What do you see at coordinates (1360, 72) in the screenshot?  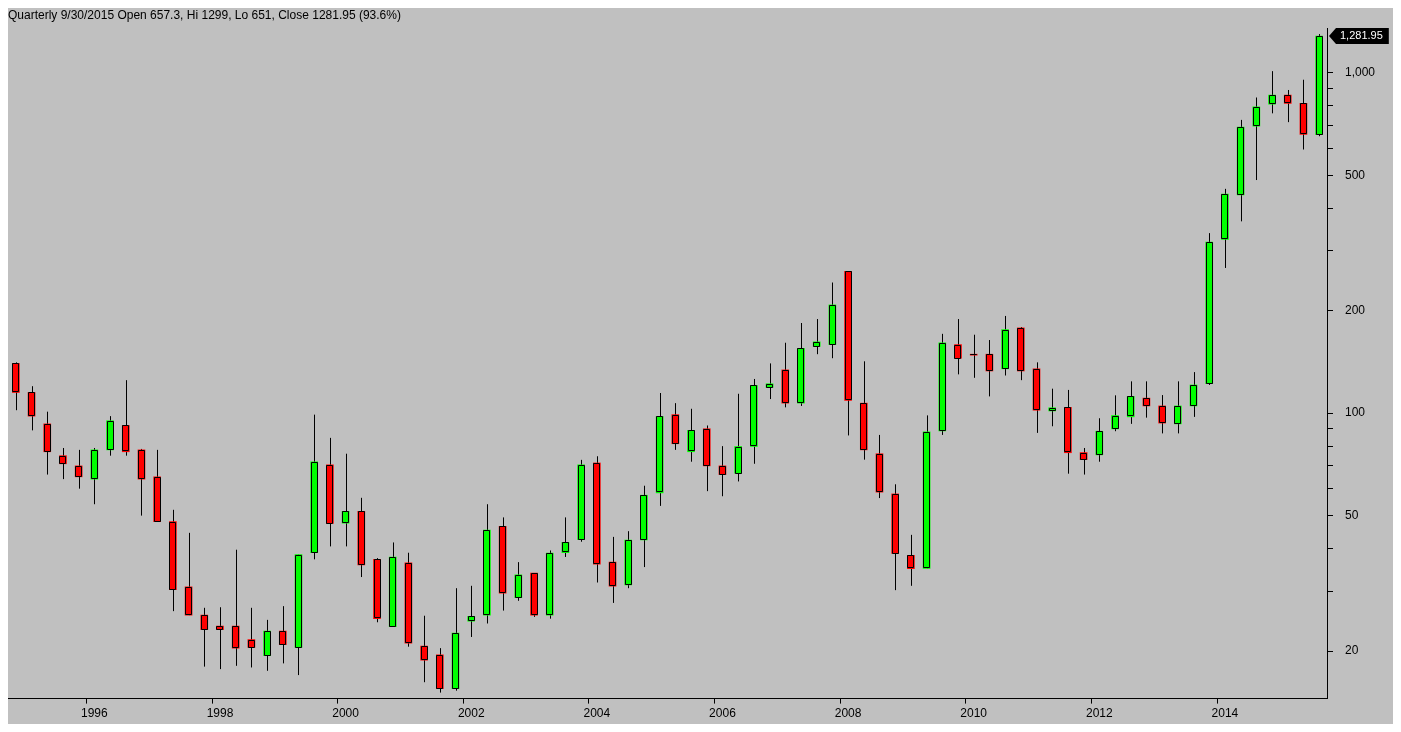 I see `y-tick-label: 1,000` at bounding box center [1360, 72].